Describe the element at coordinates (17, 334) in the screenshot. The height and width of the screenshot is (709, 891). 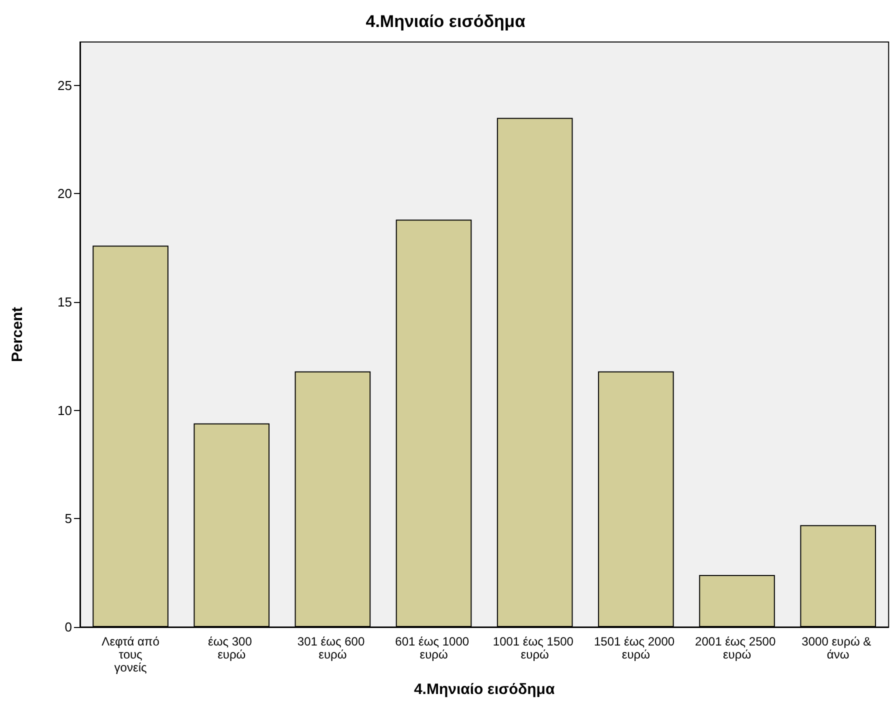
I see `y-axis-title: Percent` at that location.